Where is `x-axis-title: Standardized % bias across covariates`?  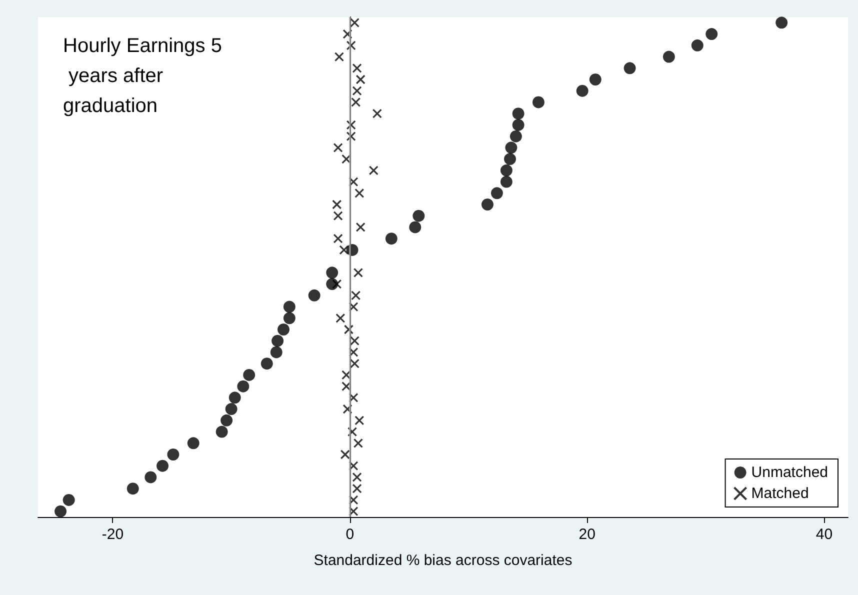
x-axis-title: Standardized % bias across covariates is located at coordinates (443, 560).